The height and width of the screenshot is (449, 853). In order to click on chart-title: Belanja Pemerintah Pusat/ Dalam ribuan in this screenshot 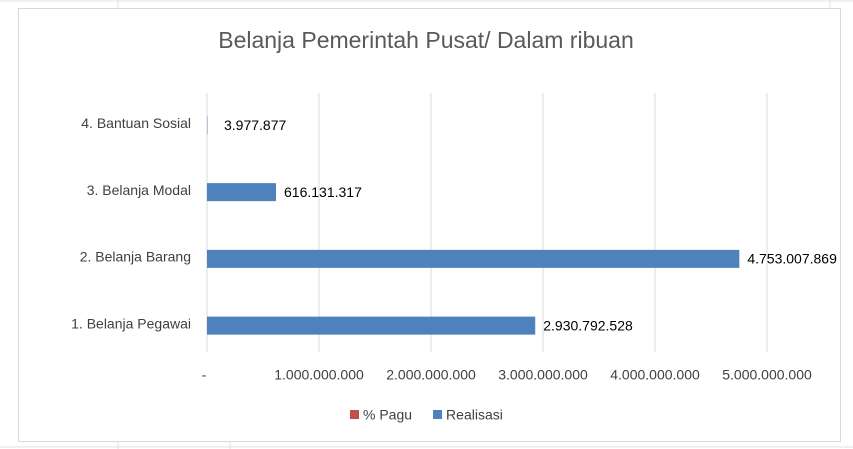, I will do `click(426, 40)`.